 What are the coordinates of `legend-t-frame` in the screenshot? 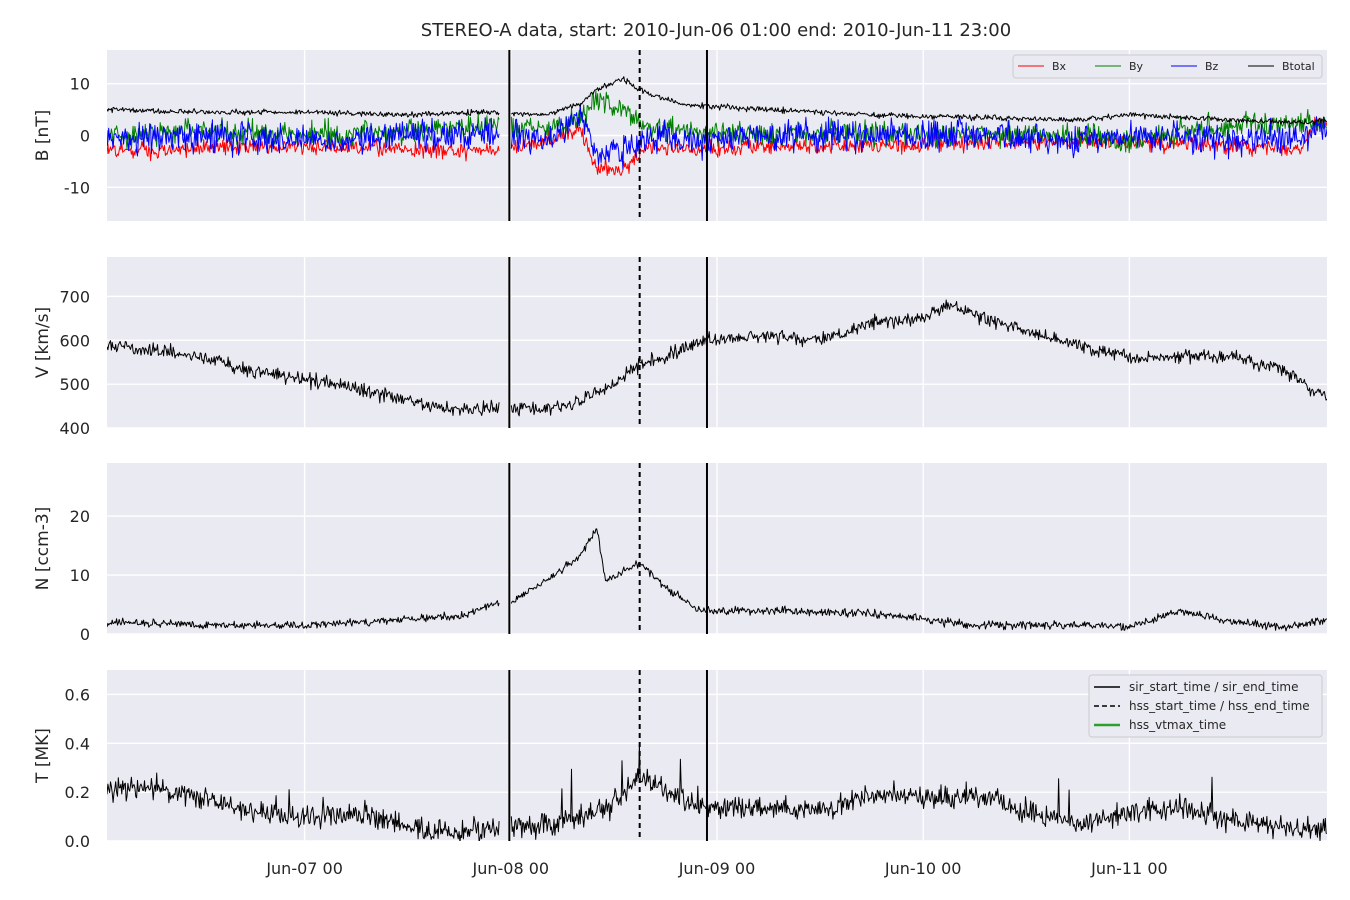 It's located at (1205, 706).